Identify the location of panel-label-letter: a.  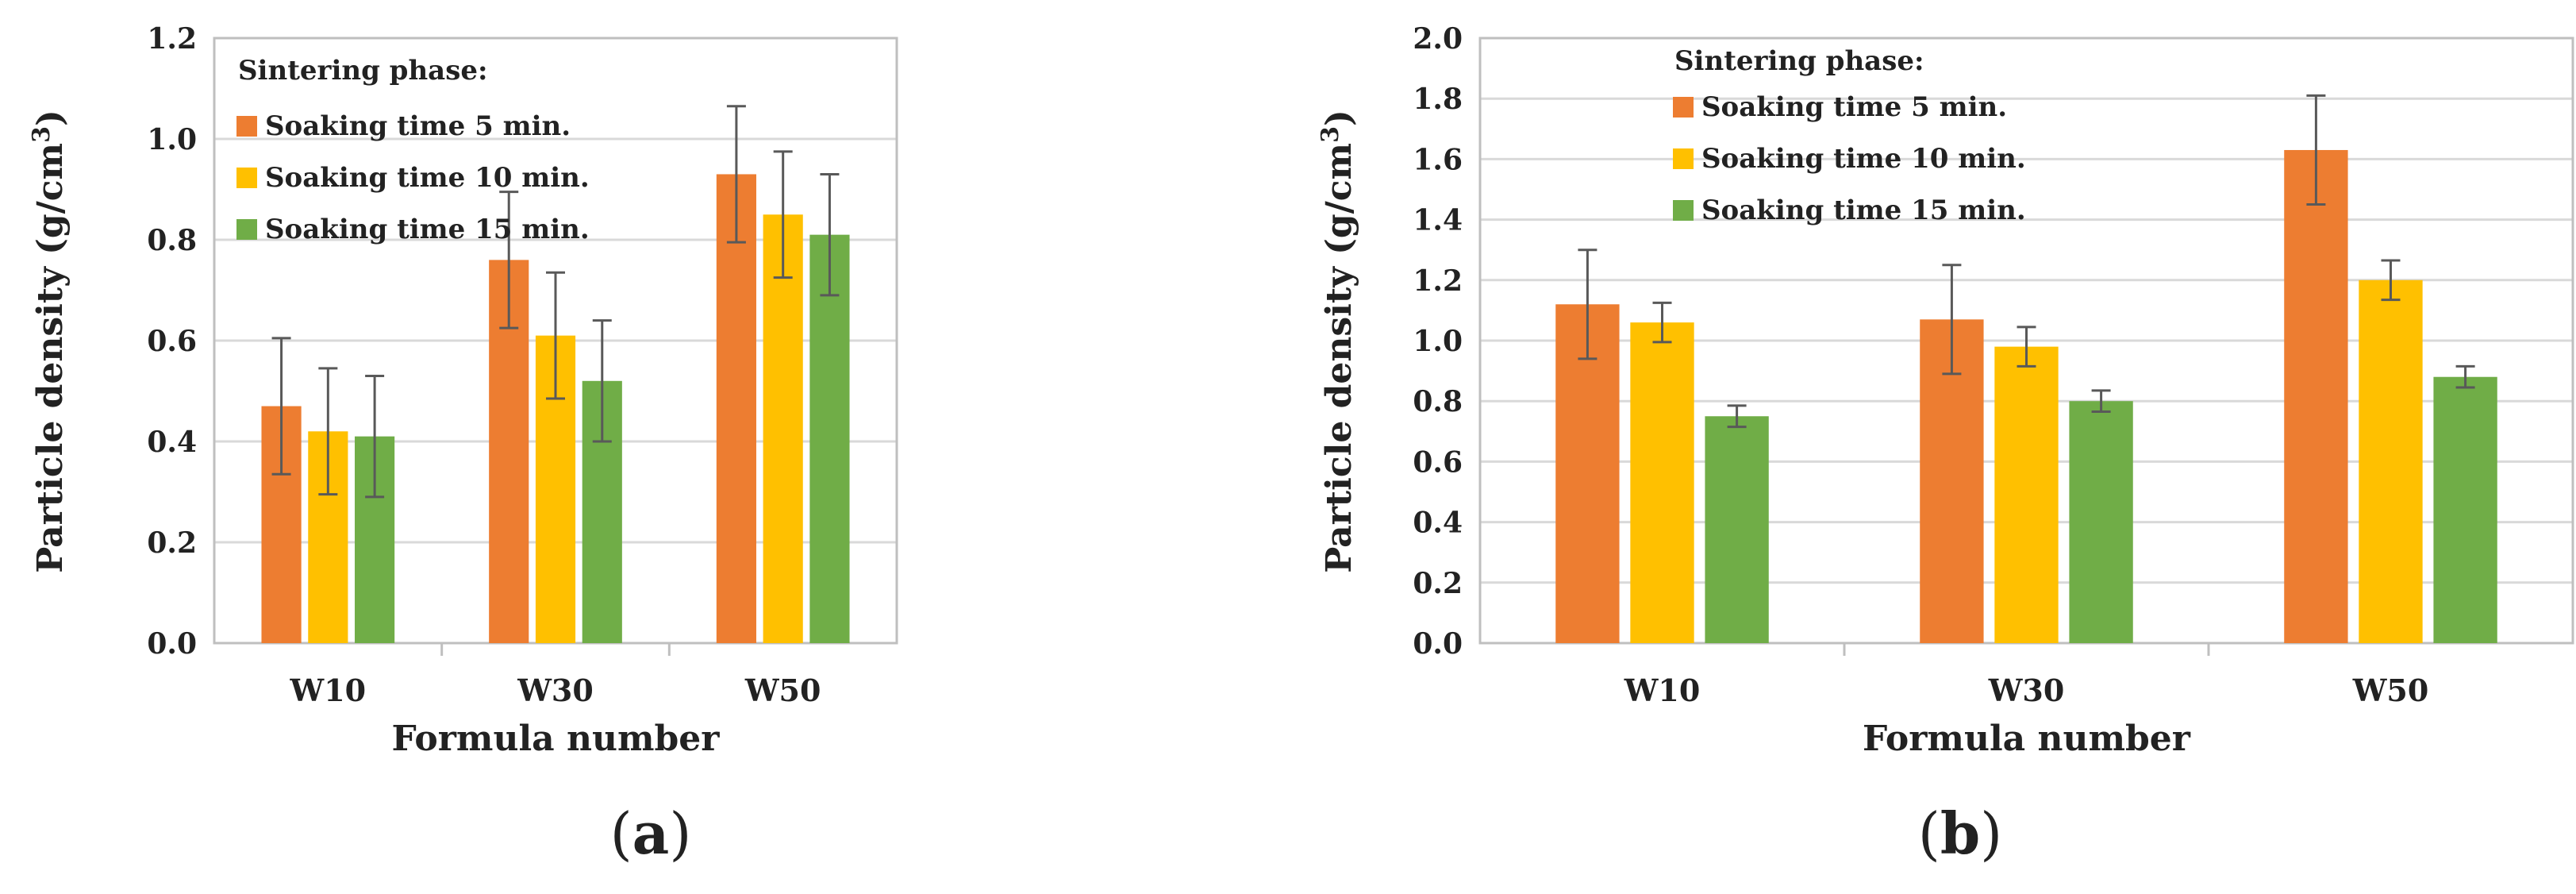
(651, 833).